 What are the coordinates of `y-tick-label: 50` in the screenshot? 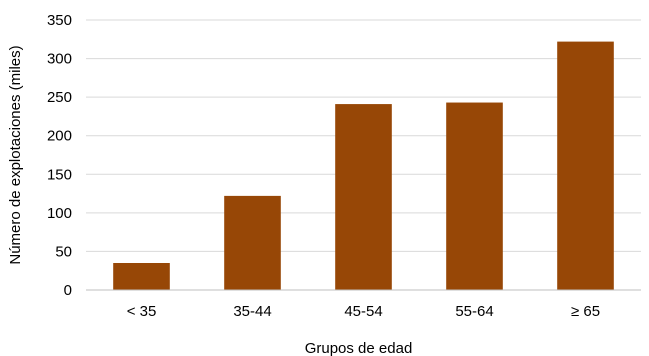 It's located at (63, 251).